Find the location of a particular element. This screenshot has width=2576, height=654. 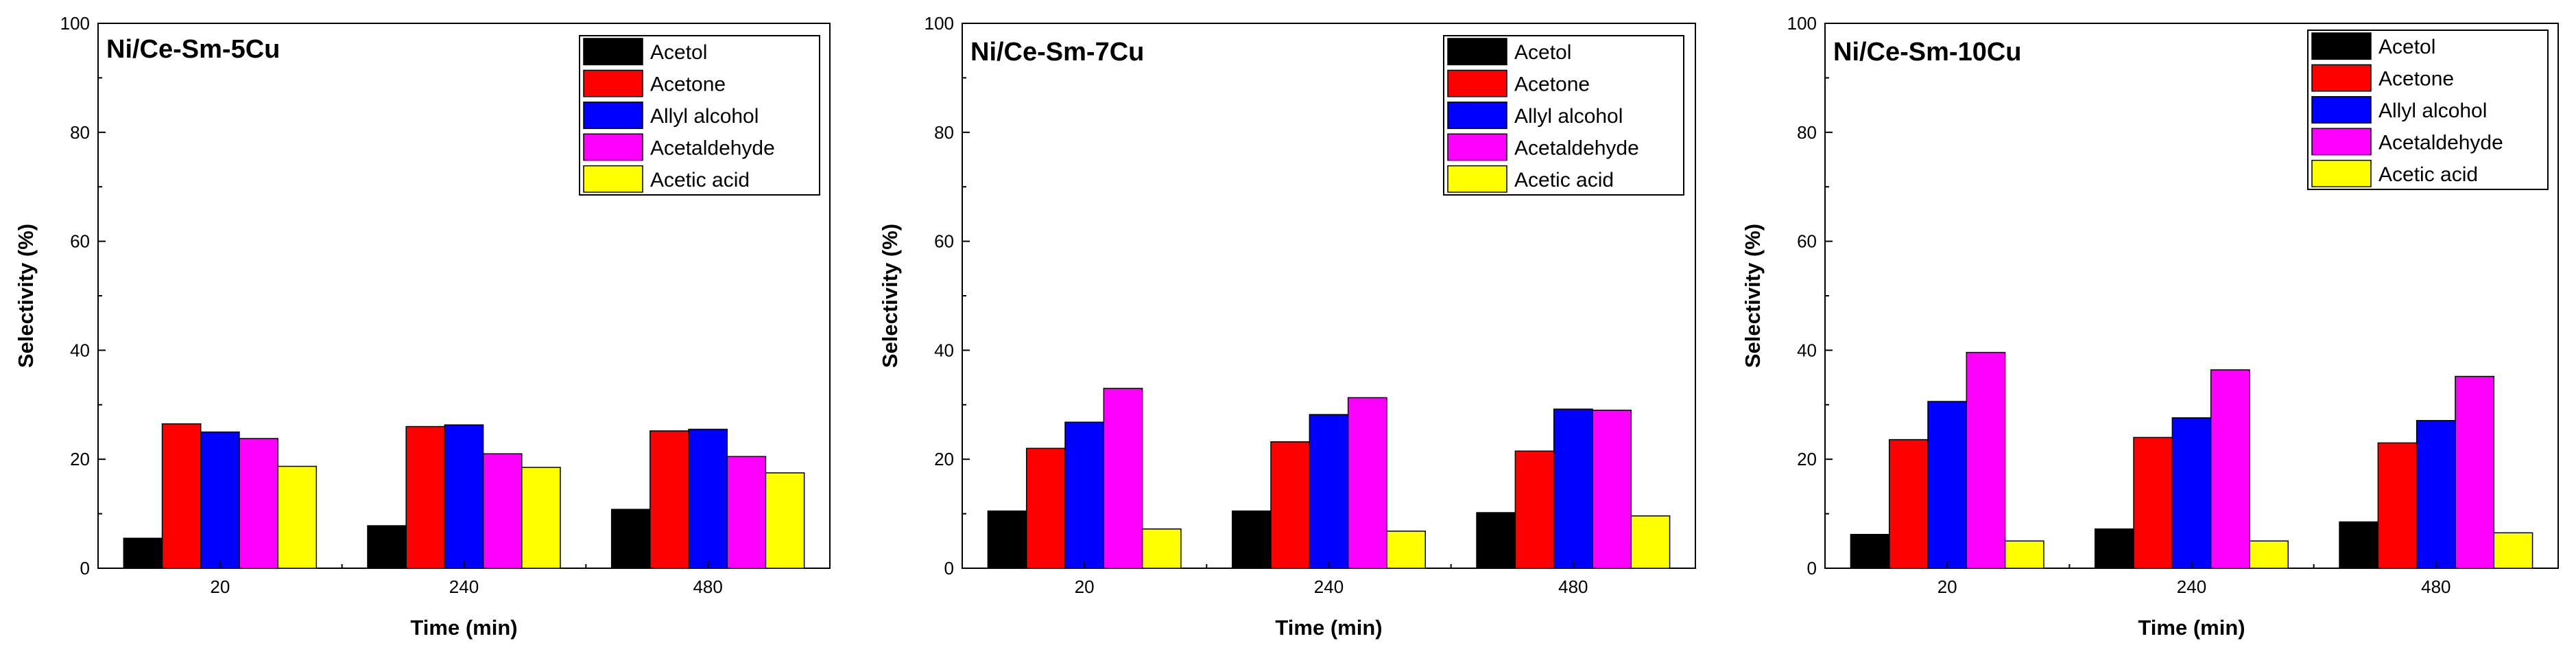

x-tick-label: 240 is located at coordinates (464, 586).